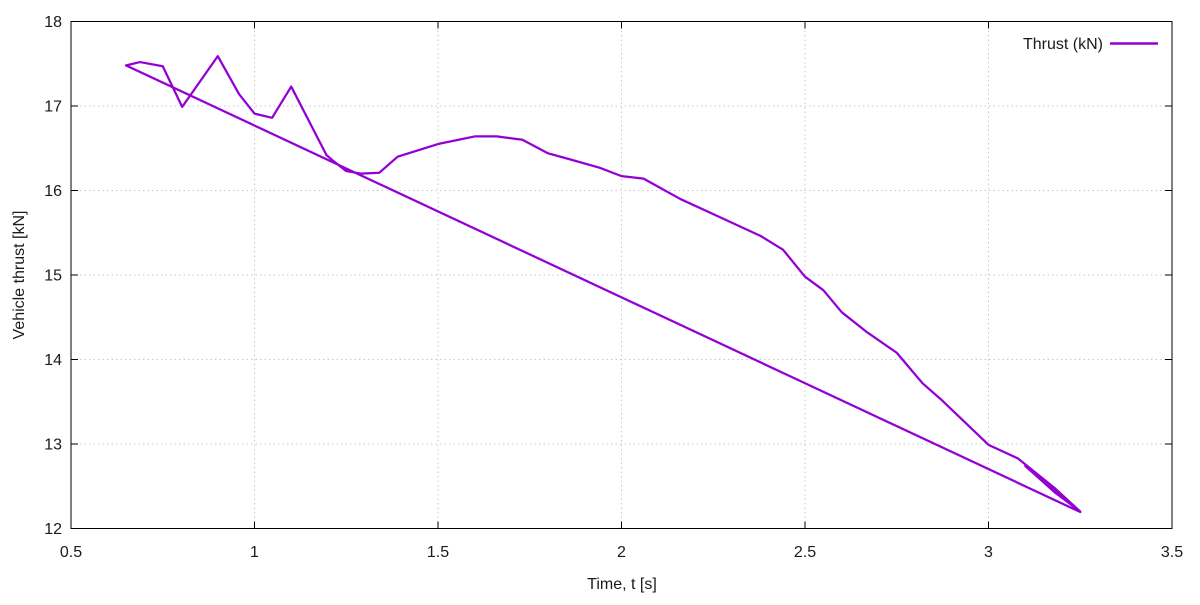 Image resolution: width=1200 pixels, height=605 pixels. What do you see at coordinates (621, 552) in the screenshot?
I see `x-tick-label: 2` at bounding box center [621, 552].